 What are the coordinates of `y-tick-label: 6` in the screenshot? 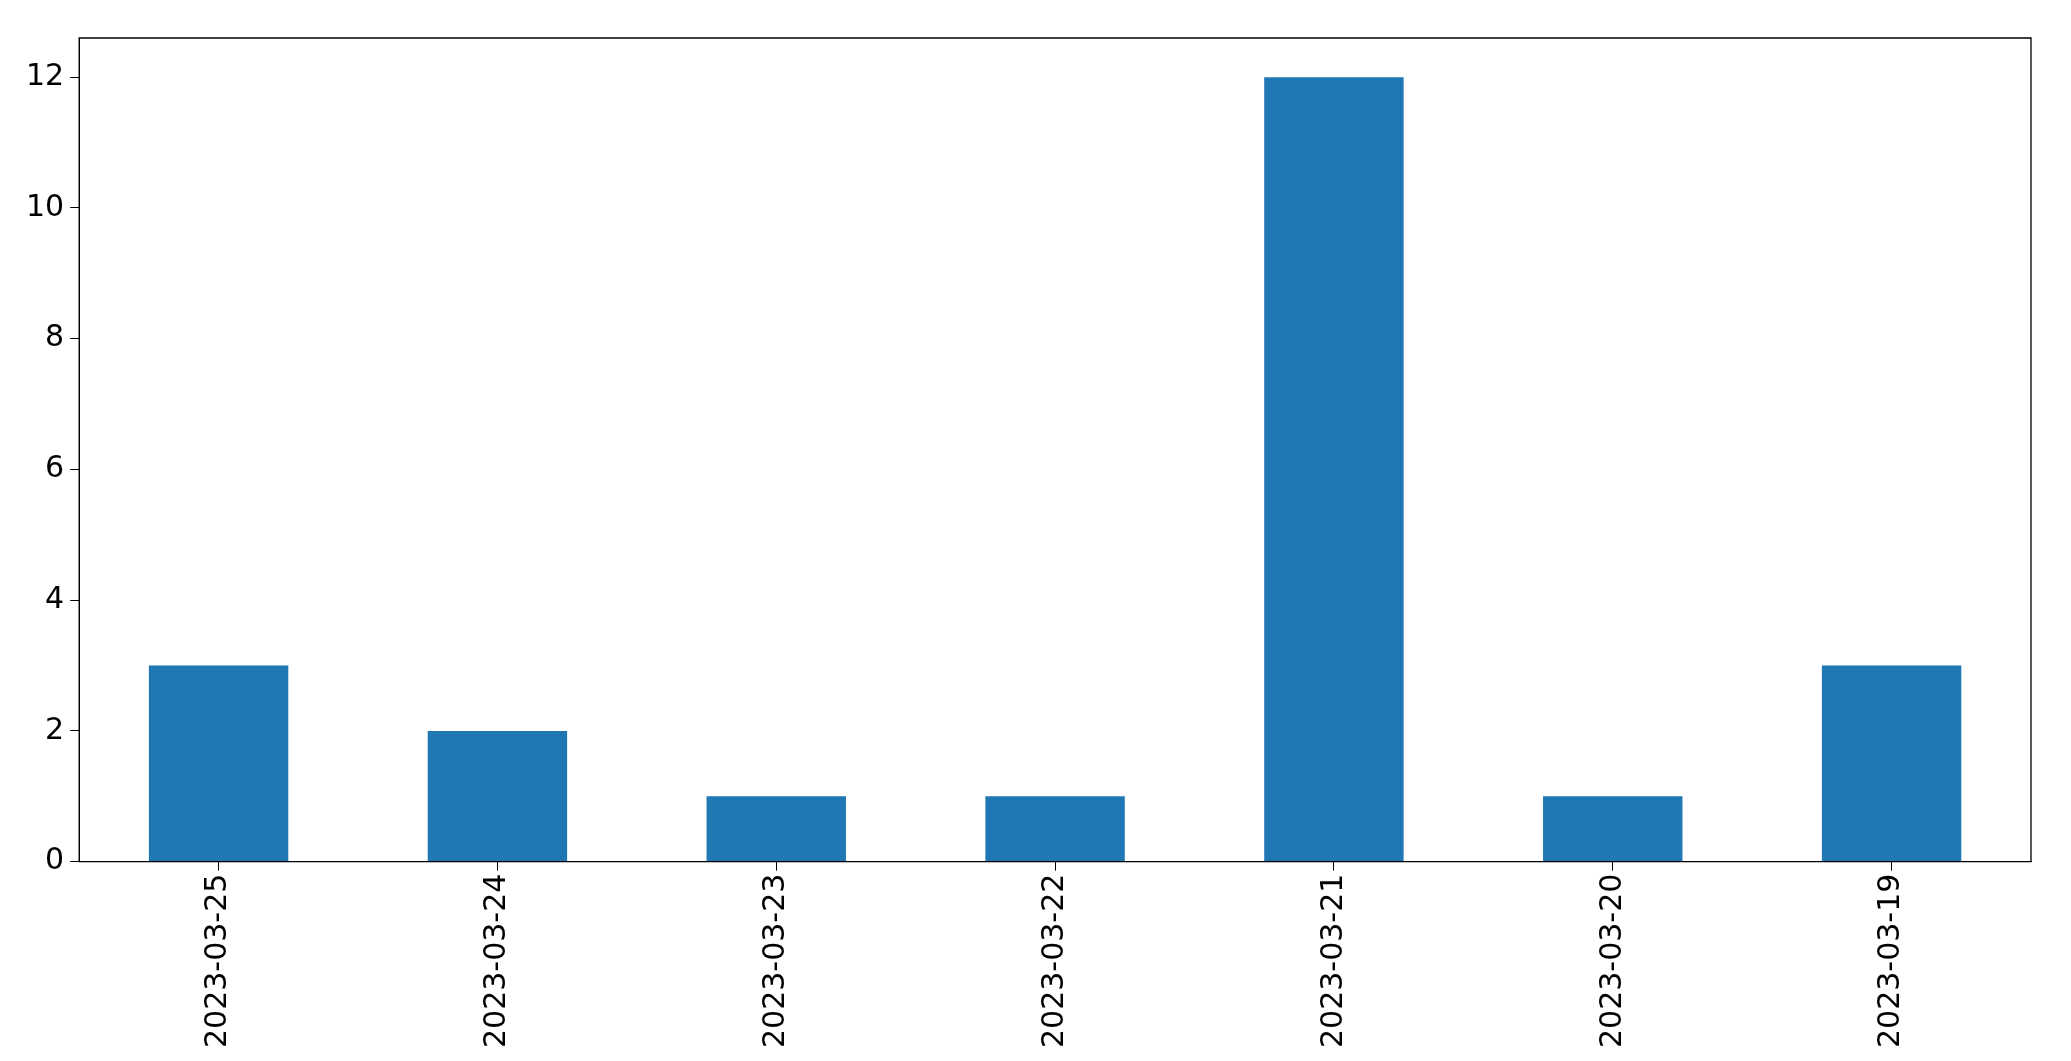 It's located at (55, 467).